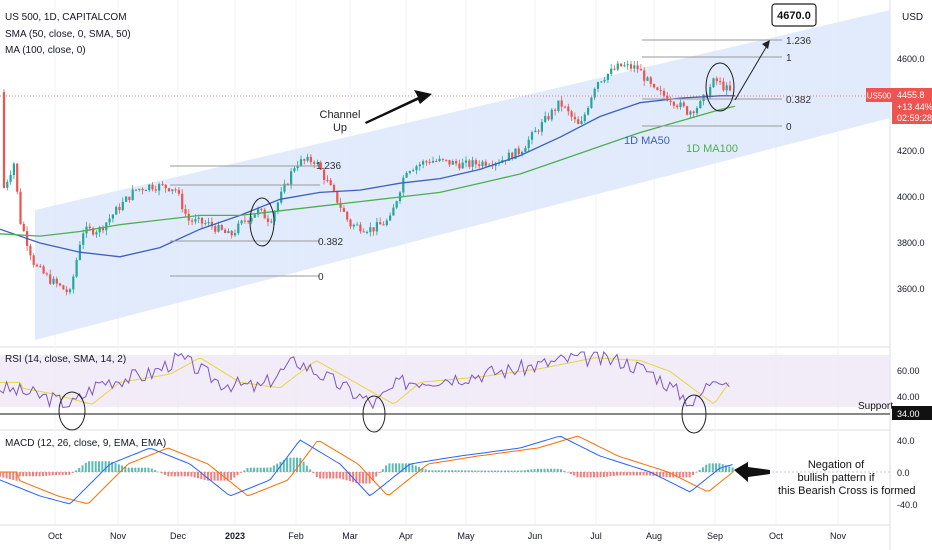 Image resolution: width=932 pixels, height=550 pixels. Describe the element at coordinates (776, 536) in the screenshot. I see `time-label: Oct` at that location.